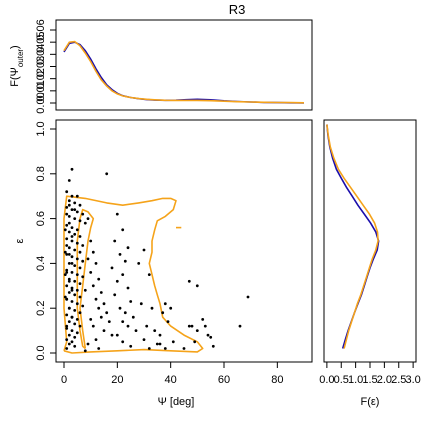 This screenshot has height=425, width=436. Describe the element at coordinates (176, 402) in the screenshot. I see `main-x-axis-label: Ψ [deg]` at that location.